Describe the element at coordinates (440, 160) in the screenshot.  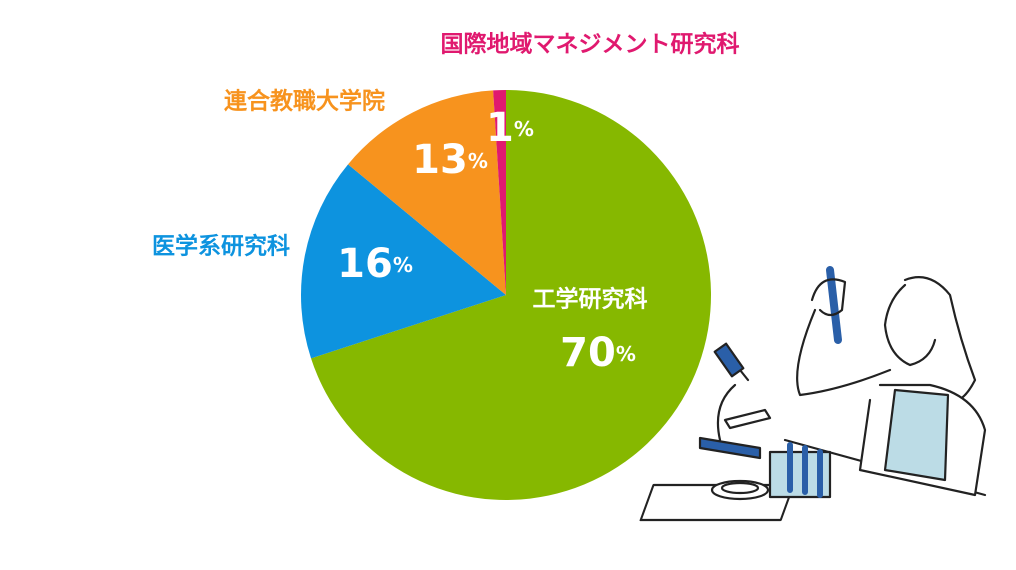
I see `value-number: 13` at that location.